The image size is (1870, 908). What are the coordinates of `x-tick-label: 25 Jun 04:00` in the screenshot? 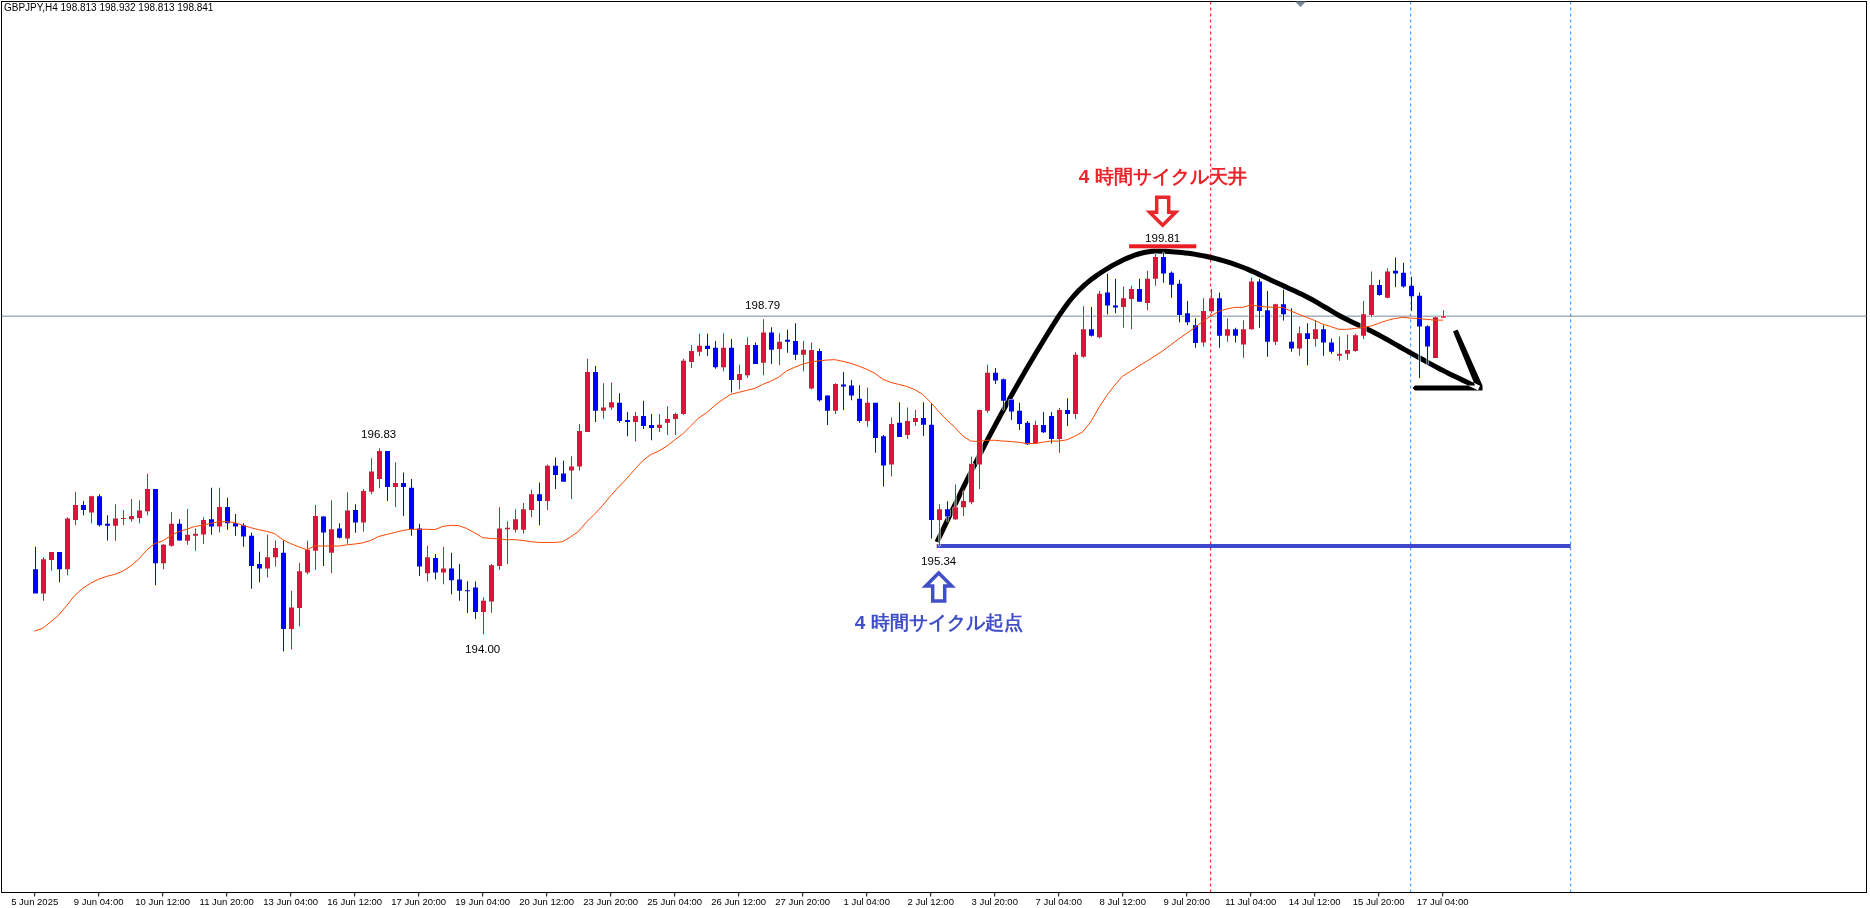 It's located at (675, 901).